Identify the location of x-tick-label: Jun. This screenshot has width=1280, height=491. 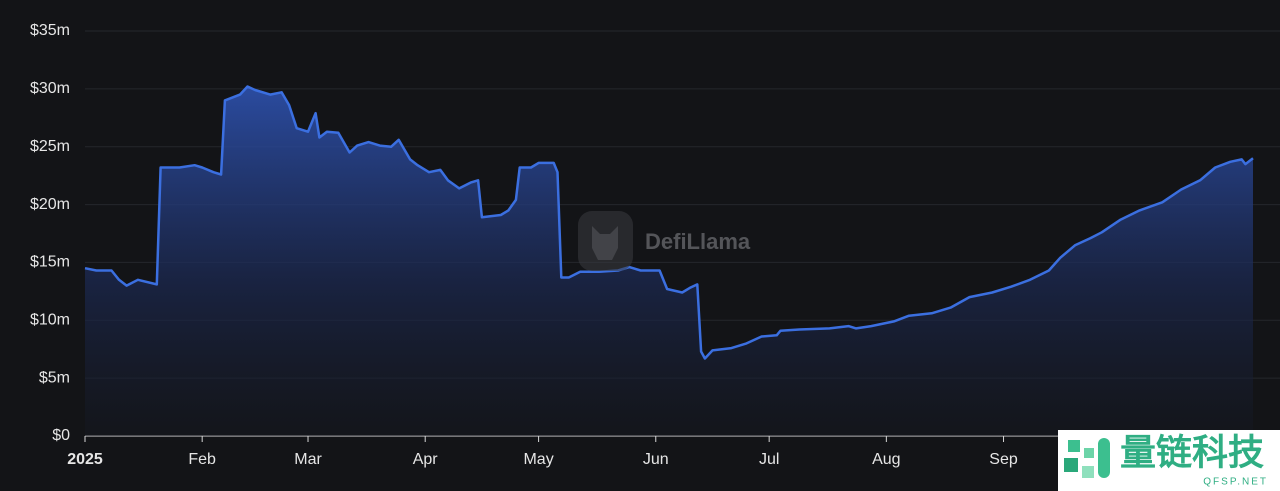
(656, 459).